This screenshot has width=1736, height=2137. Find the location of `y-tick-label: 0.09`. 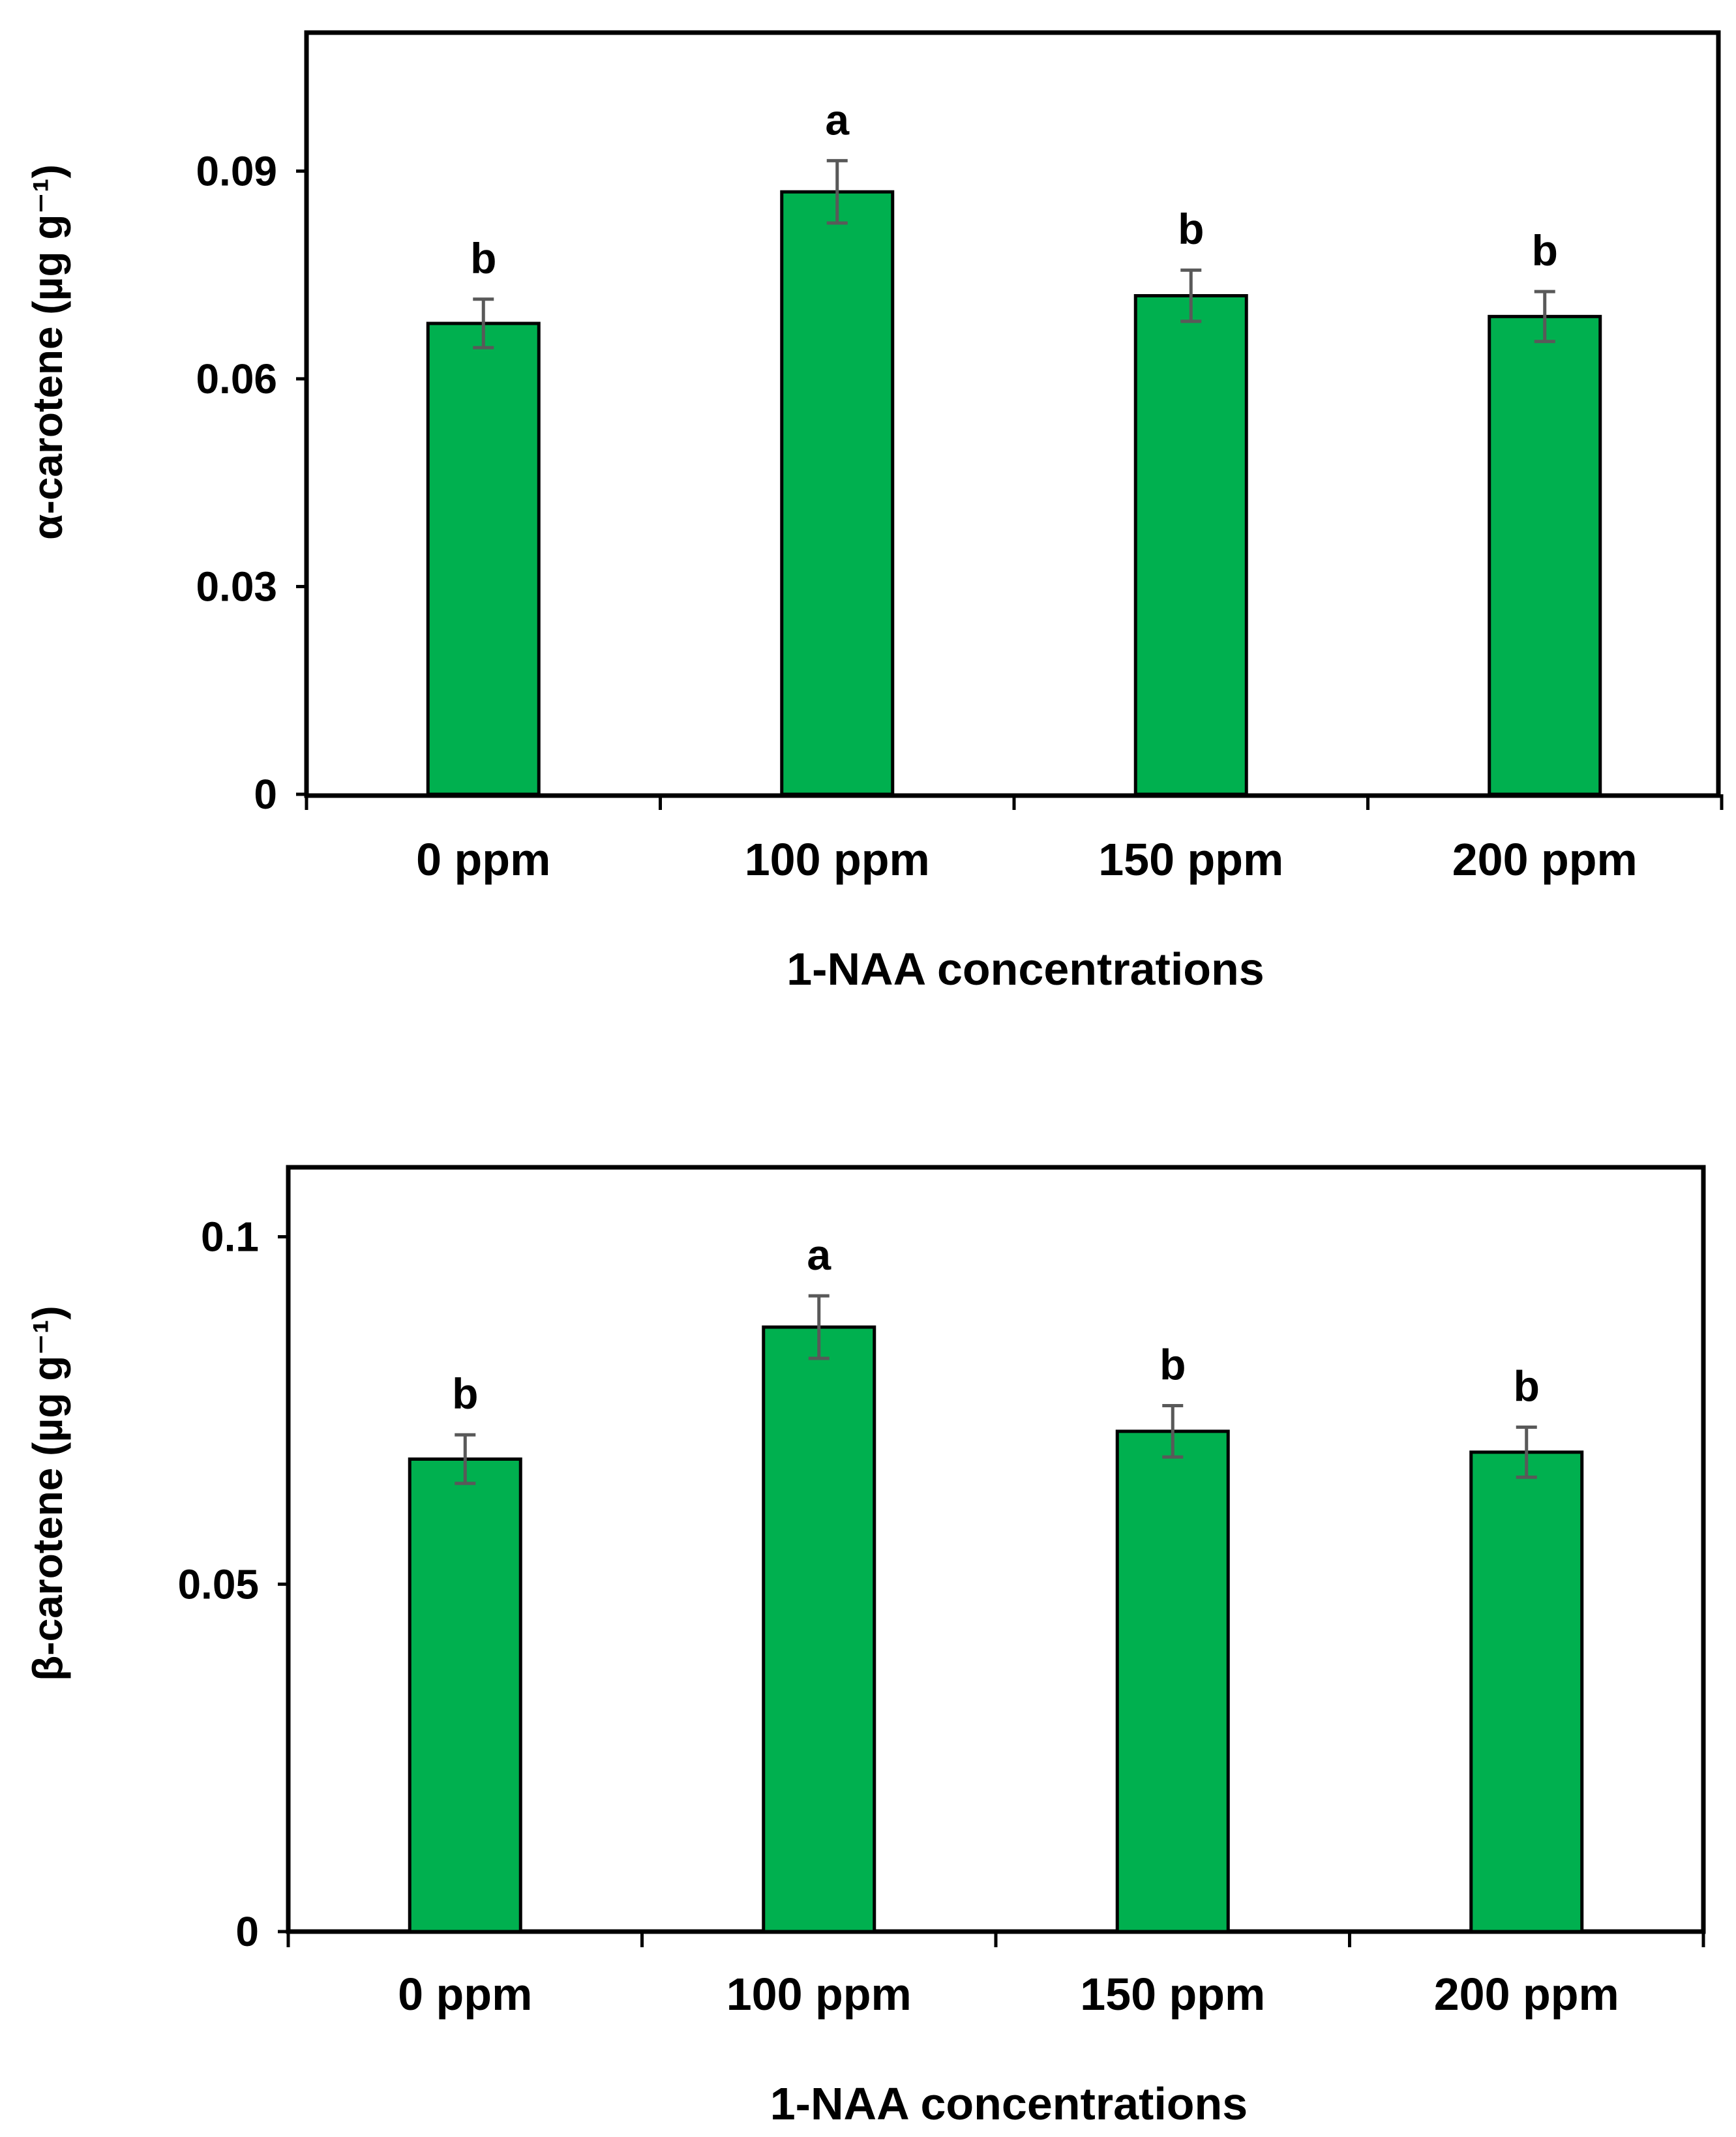

y-tick-label: 0.09 is located at coordinates (236, 170).